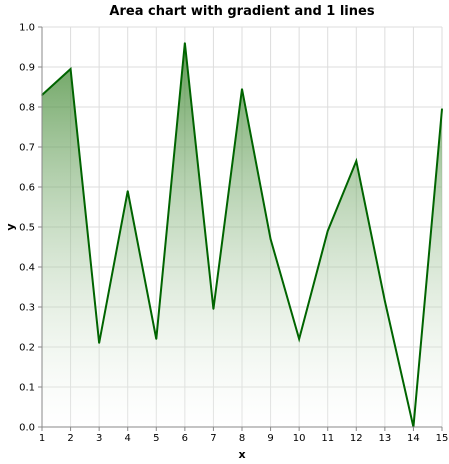 The image size is (449, 464). What do you see at coordinates (413, 438) in the screenshot?
I see `x-tick-label: 14` at bounding box center [413, 438].